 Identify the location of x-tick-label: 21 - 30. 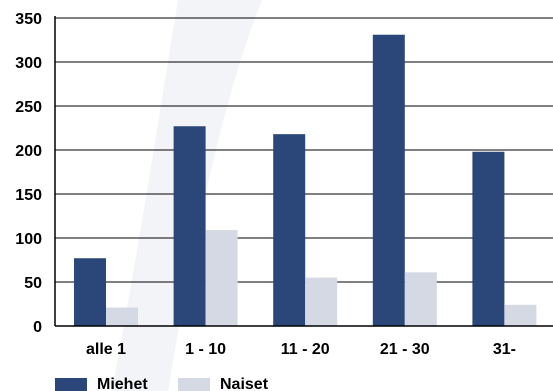
(405, 349).